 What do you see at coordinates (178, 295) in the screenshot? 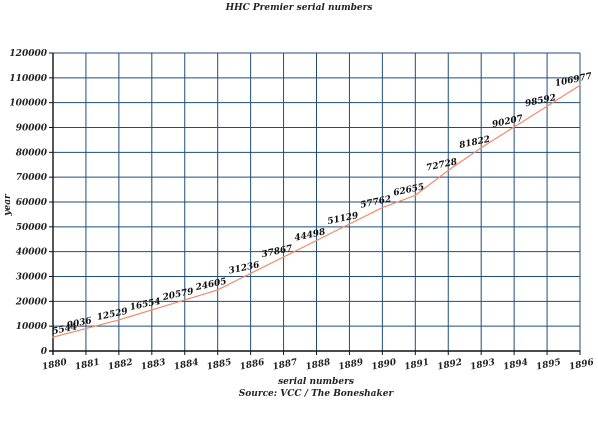
I see `data-label: 20579` at bounding box center [178, 295].